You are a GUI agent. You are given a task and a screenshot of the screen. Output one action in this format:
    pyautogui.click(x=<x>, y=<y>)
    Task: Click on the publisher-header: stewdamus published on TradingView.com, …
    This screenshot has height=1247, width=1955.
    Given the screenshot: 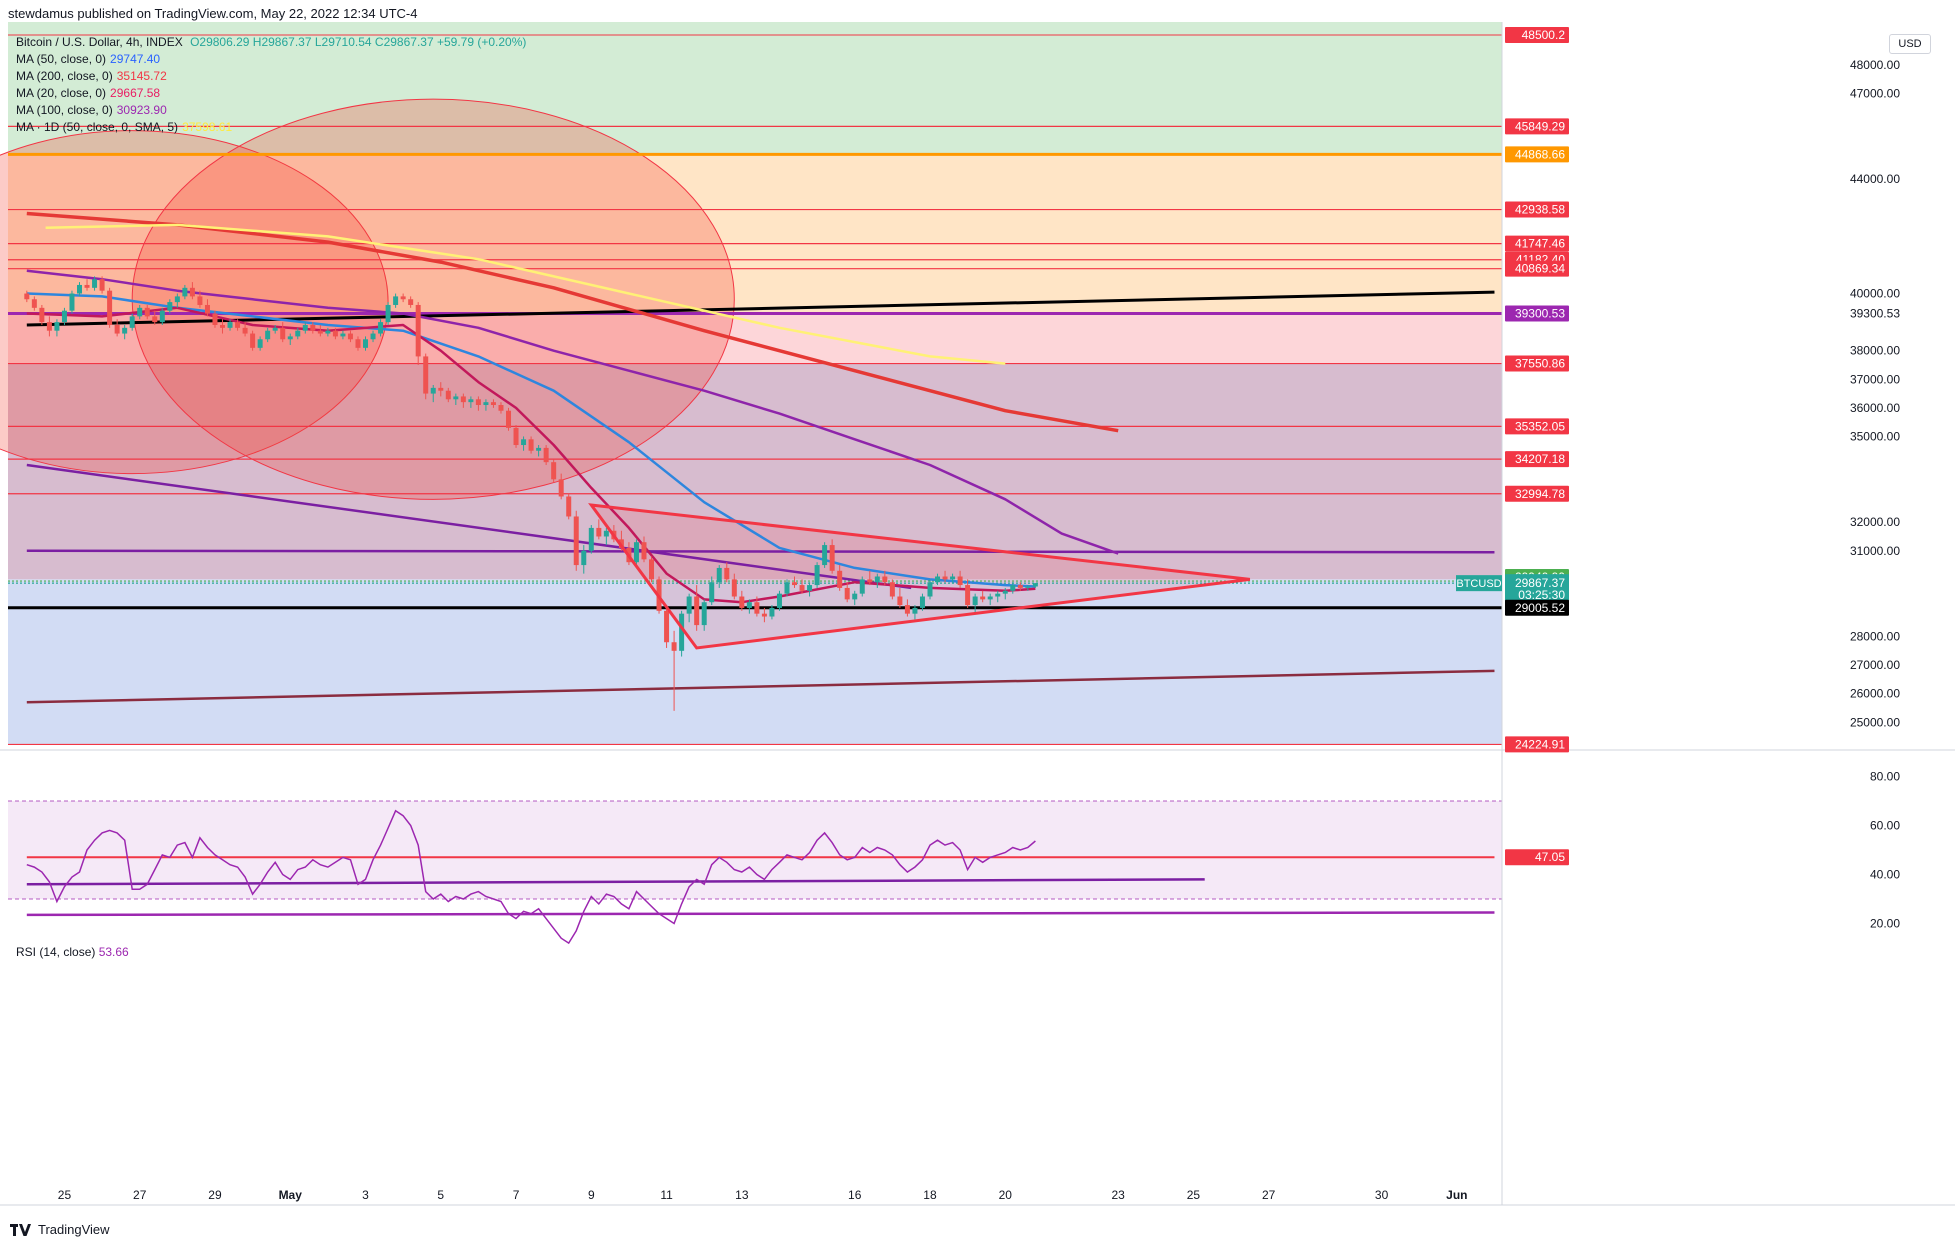 What is the action you would take?
    pyautogui.click(x=213, y=13)
    